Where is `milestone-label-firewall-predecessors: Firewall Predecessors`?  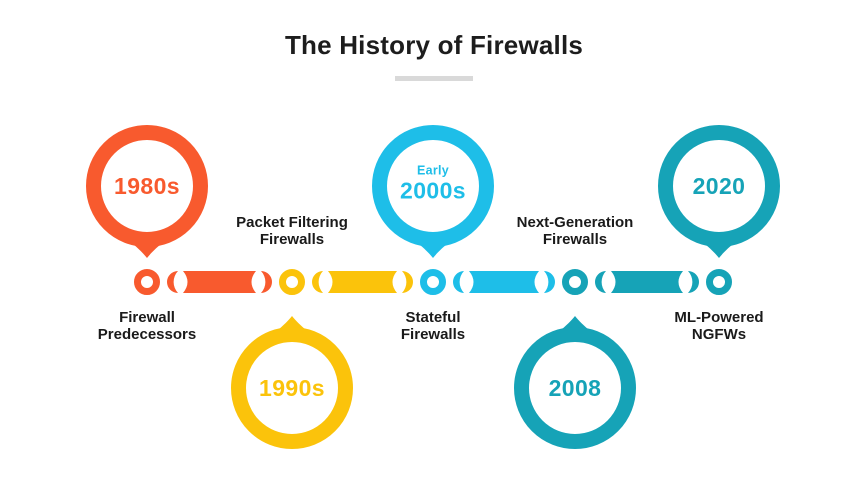
milestone-label-firewall-predecessors: Firewall Predecessors is located at coordinates (147, 326).